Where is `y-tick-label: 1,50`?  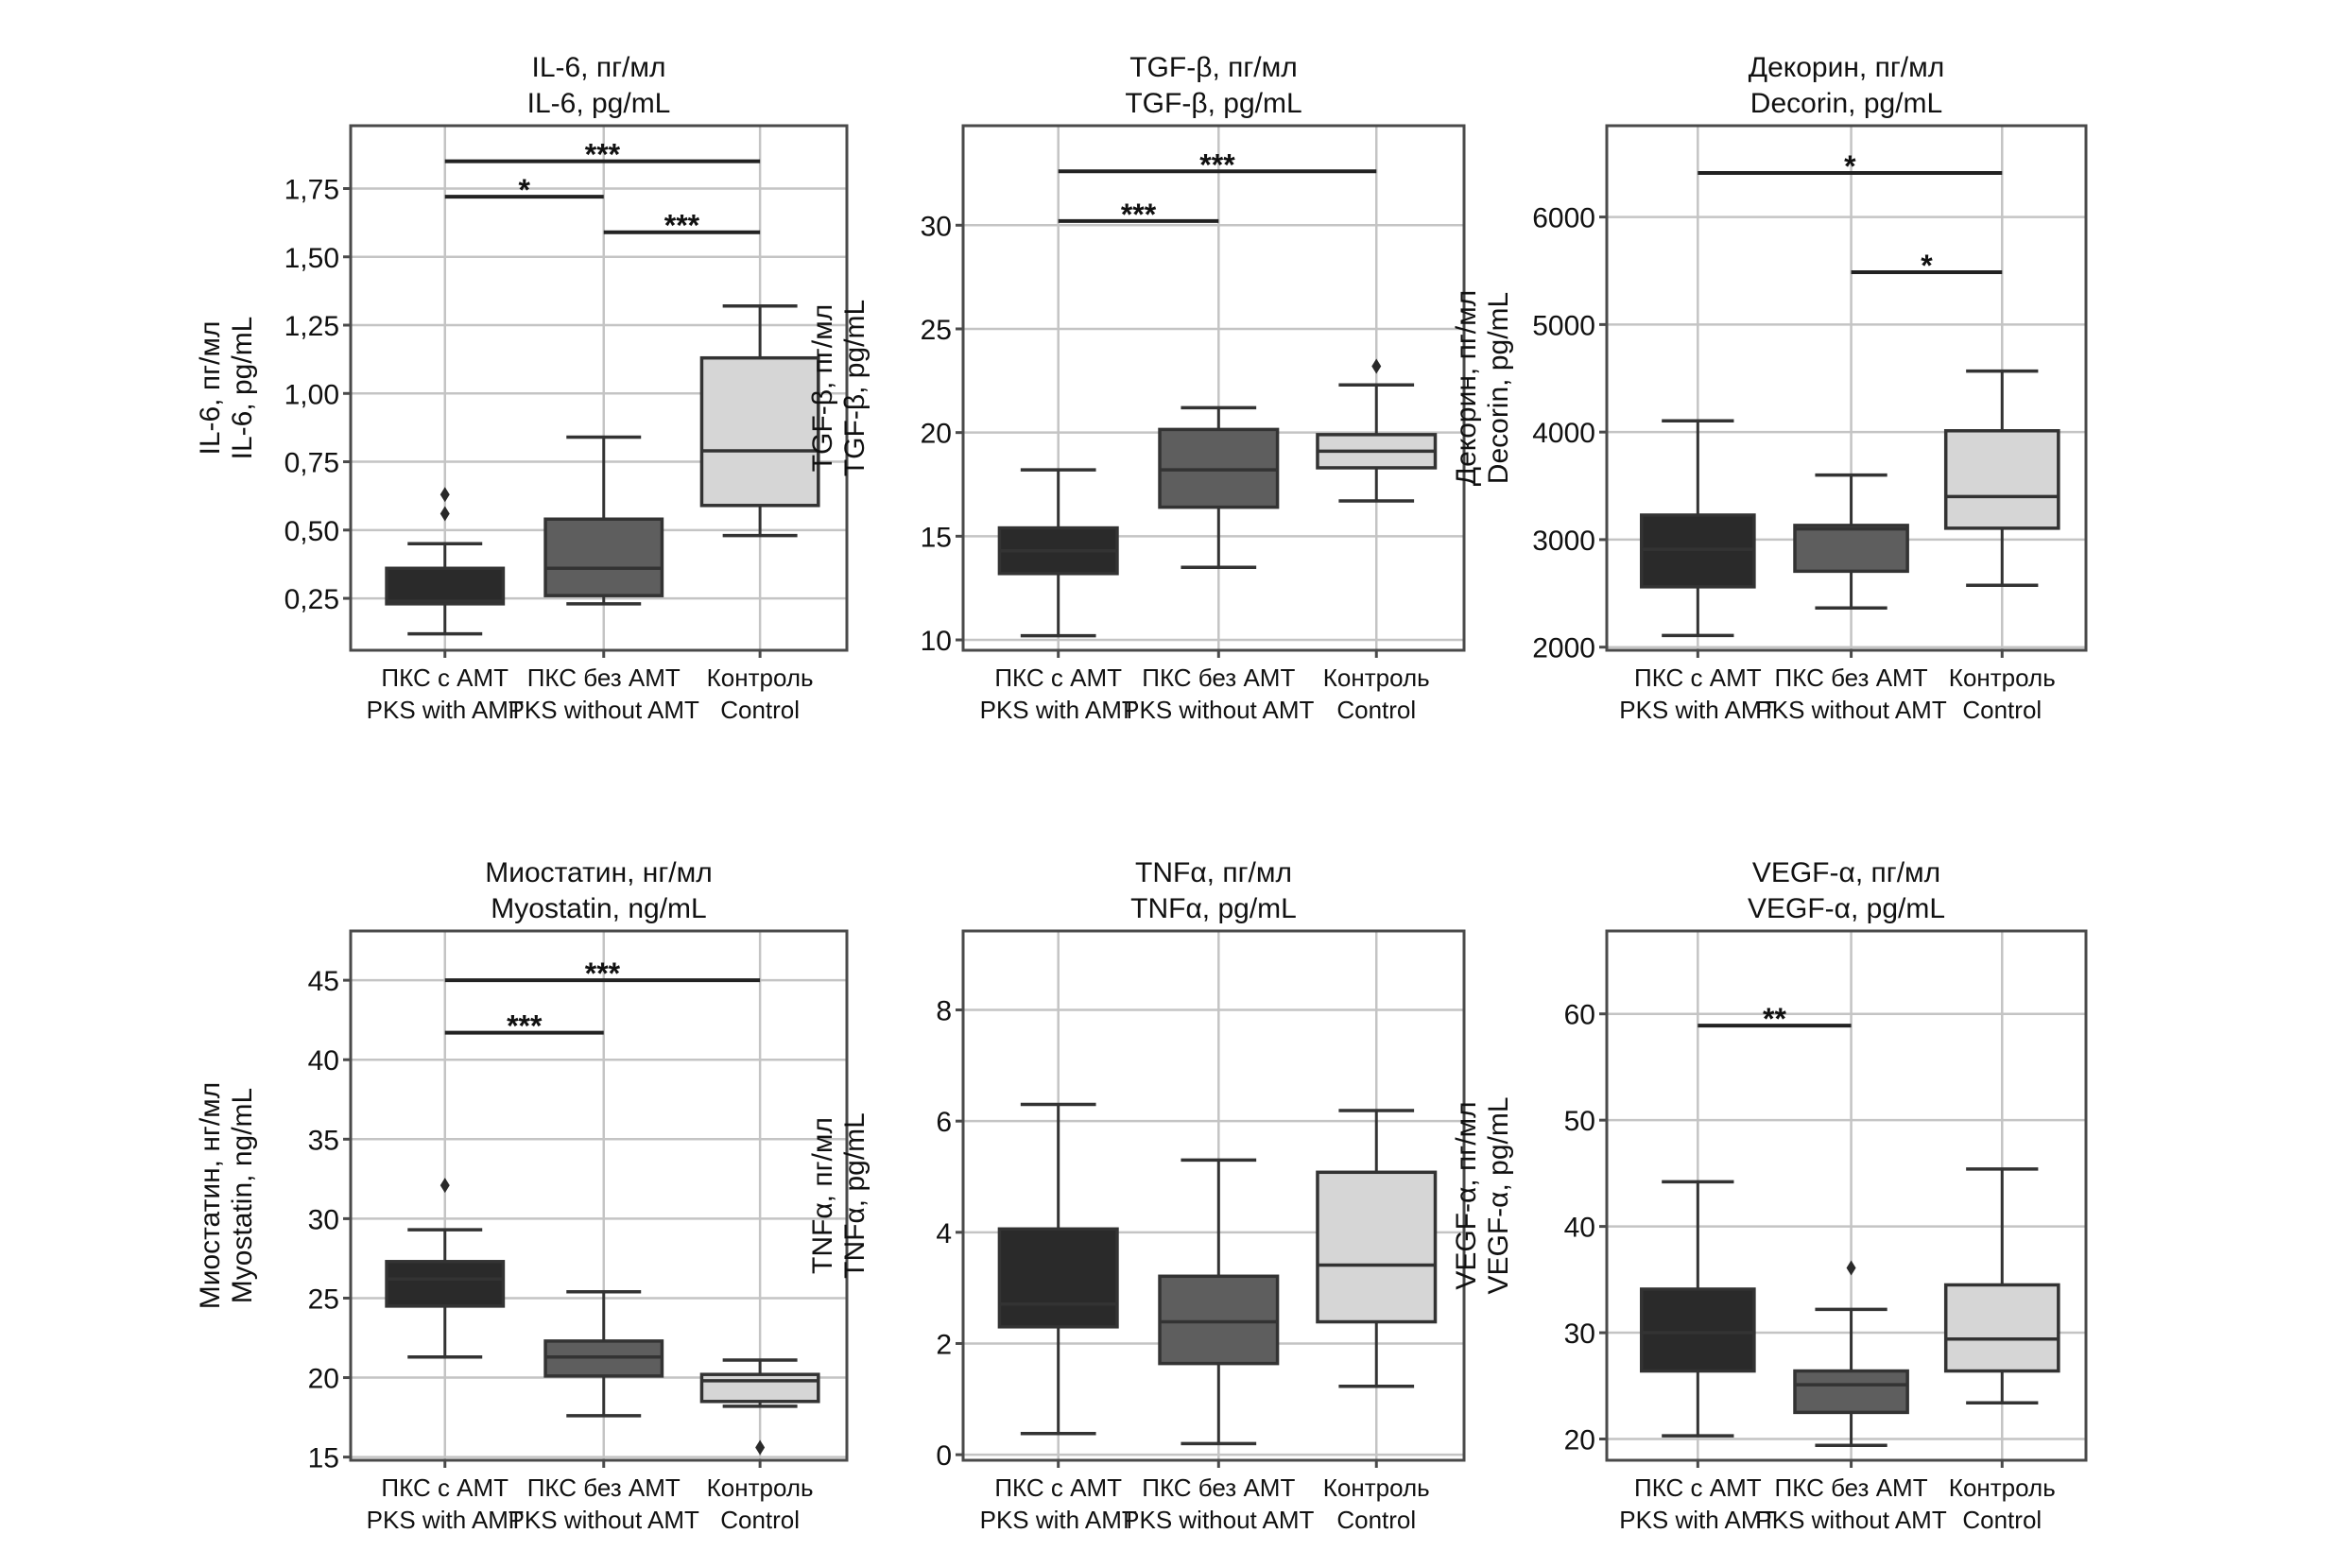 y-tick-label: 1,50 is located at coordinates (311, 258).